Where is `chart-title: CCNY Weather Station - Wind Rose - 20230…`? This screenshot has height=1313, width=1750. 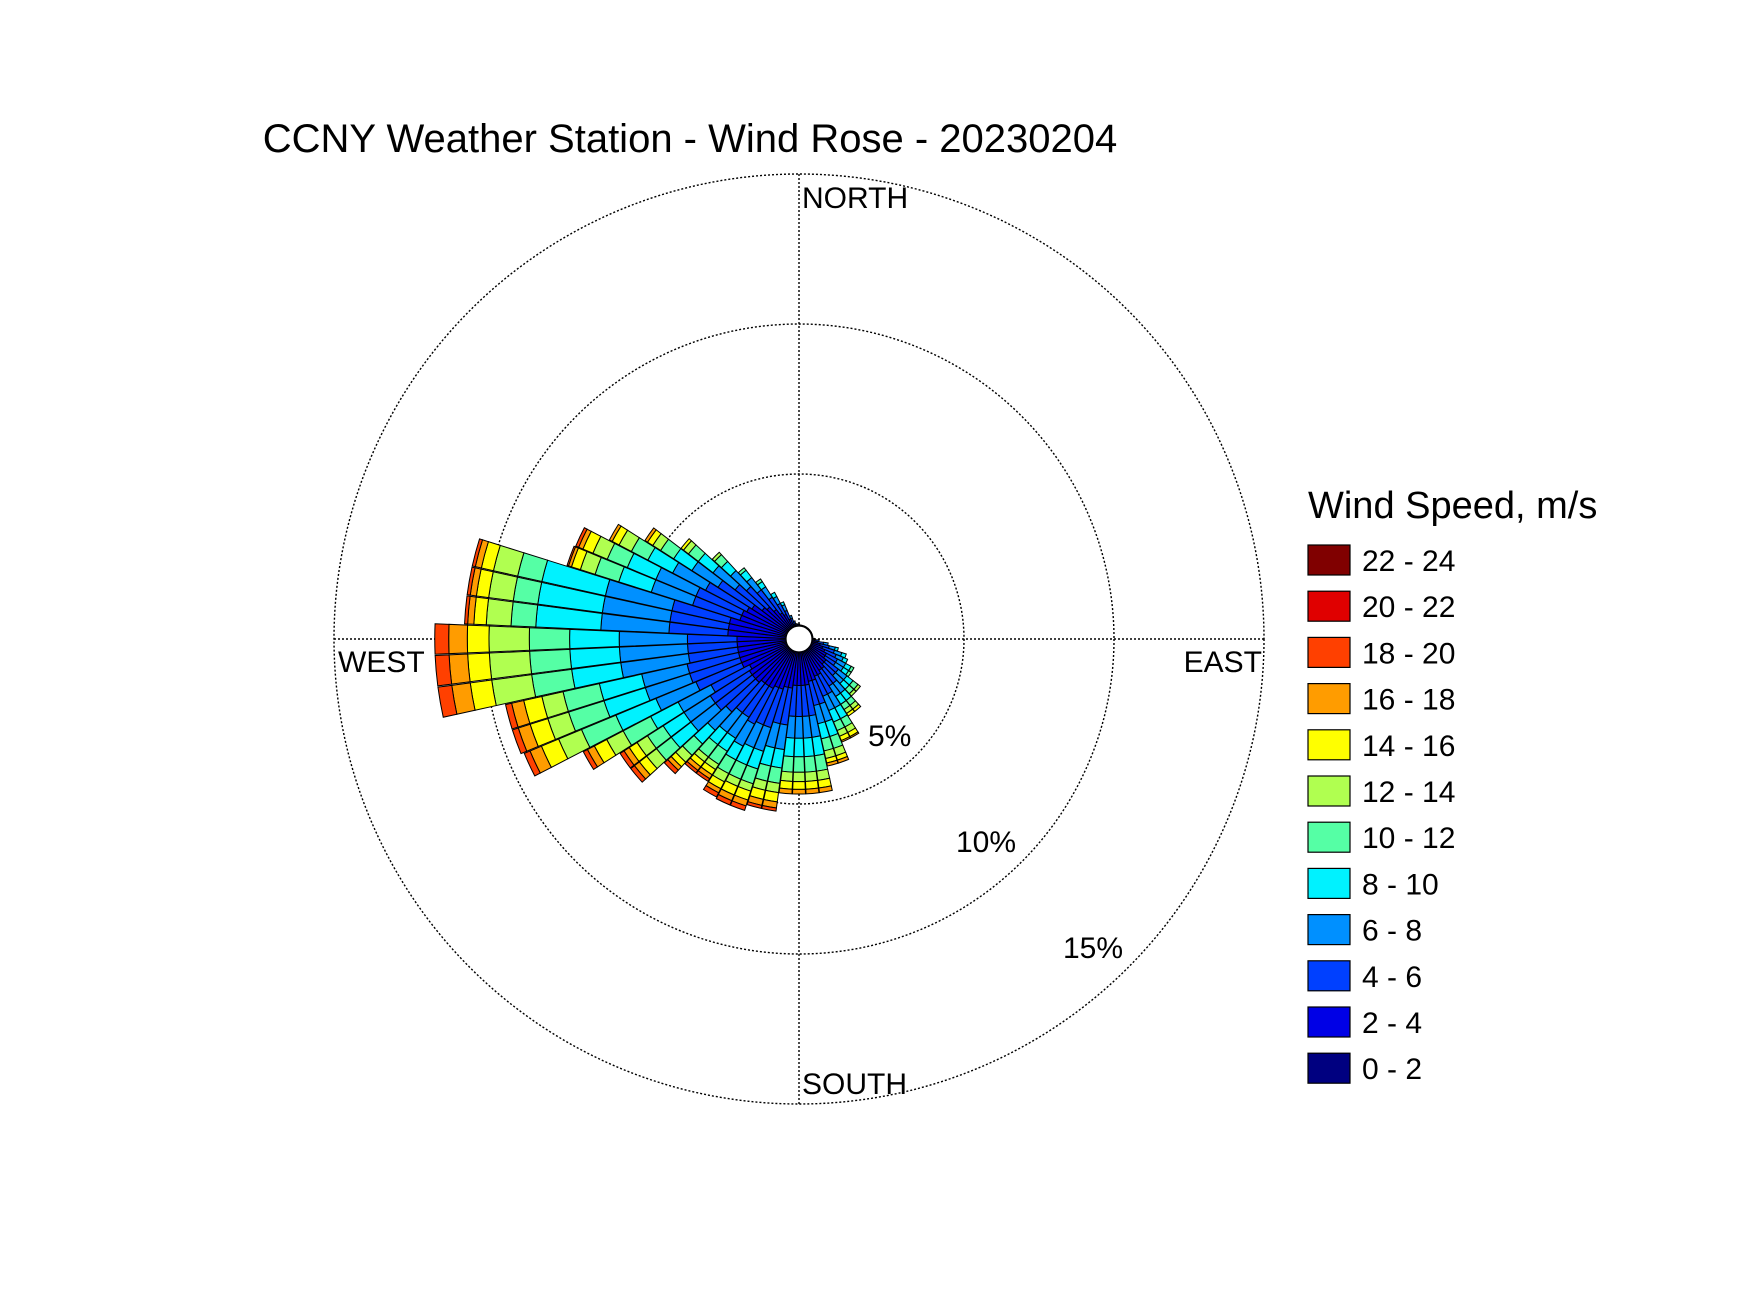 chart-title: CCNY Weather Station - Wind Rose - 20230… is located at coordinates (690, 139).